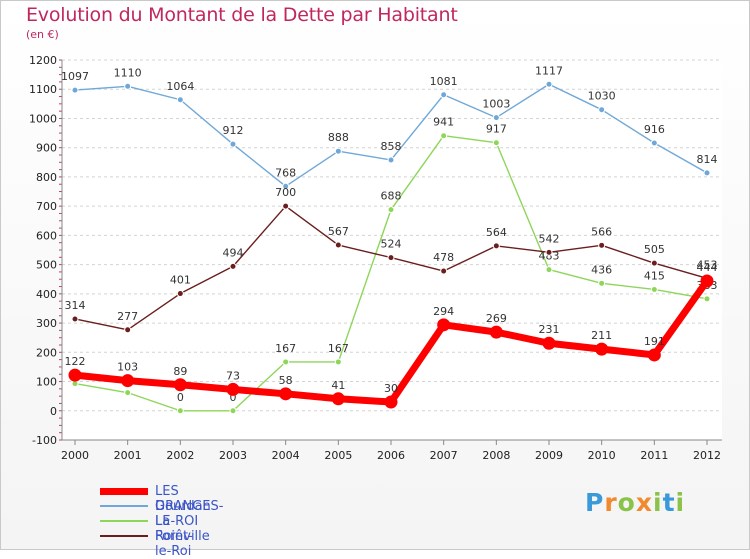 The image size is (750, 559). I want to click on chart-subtitle: (en €), so click(42, 34).